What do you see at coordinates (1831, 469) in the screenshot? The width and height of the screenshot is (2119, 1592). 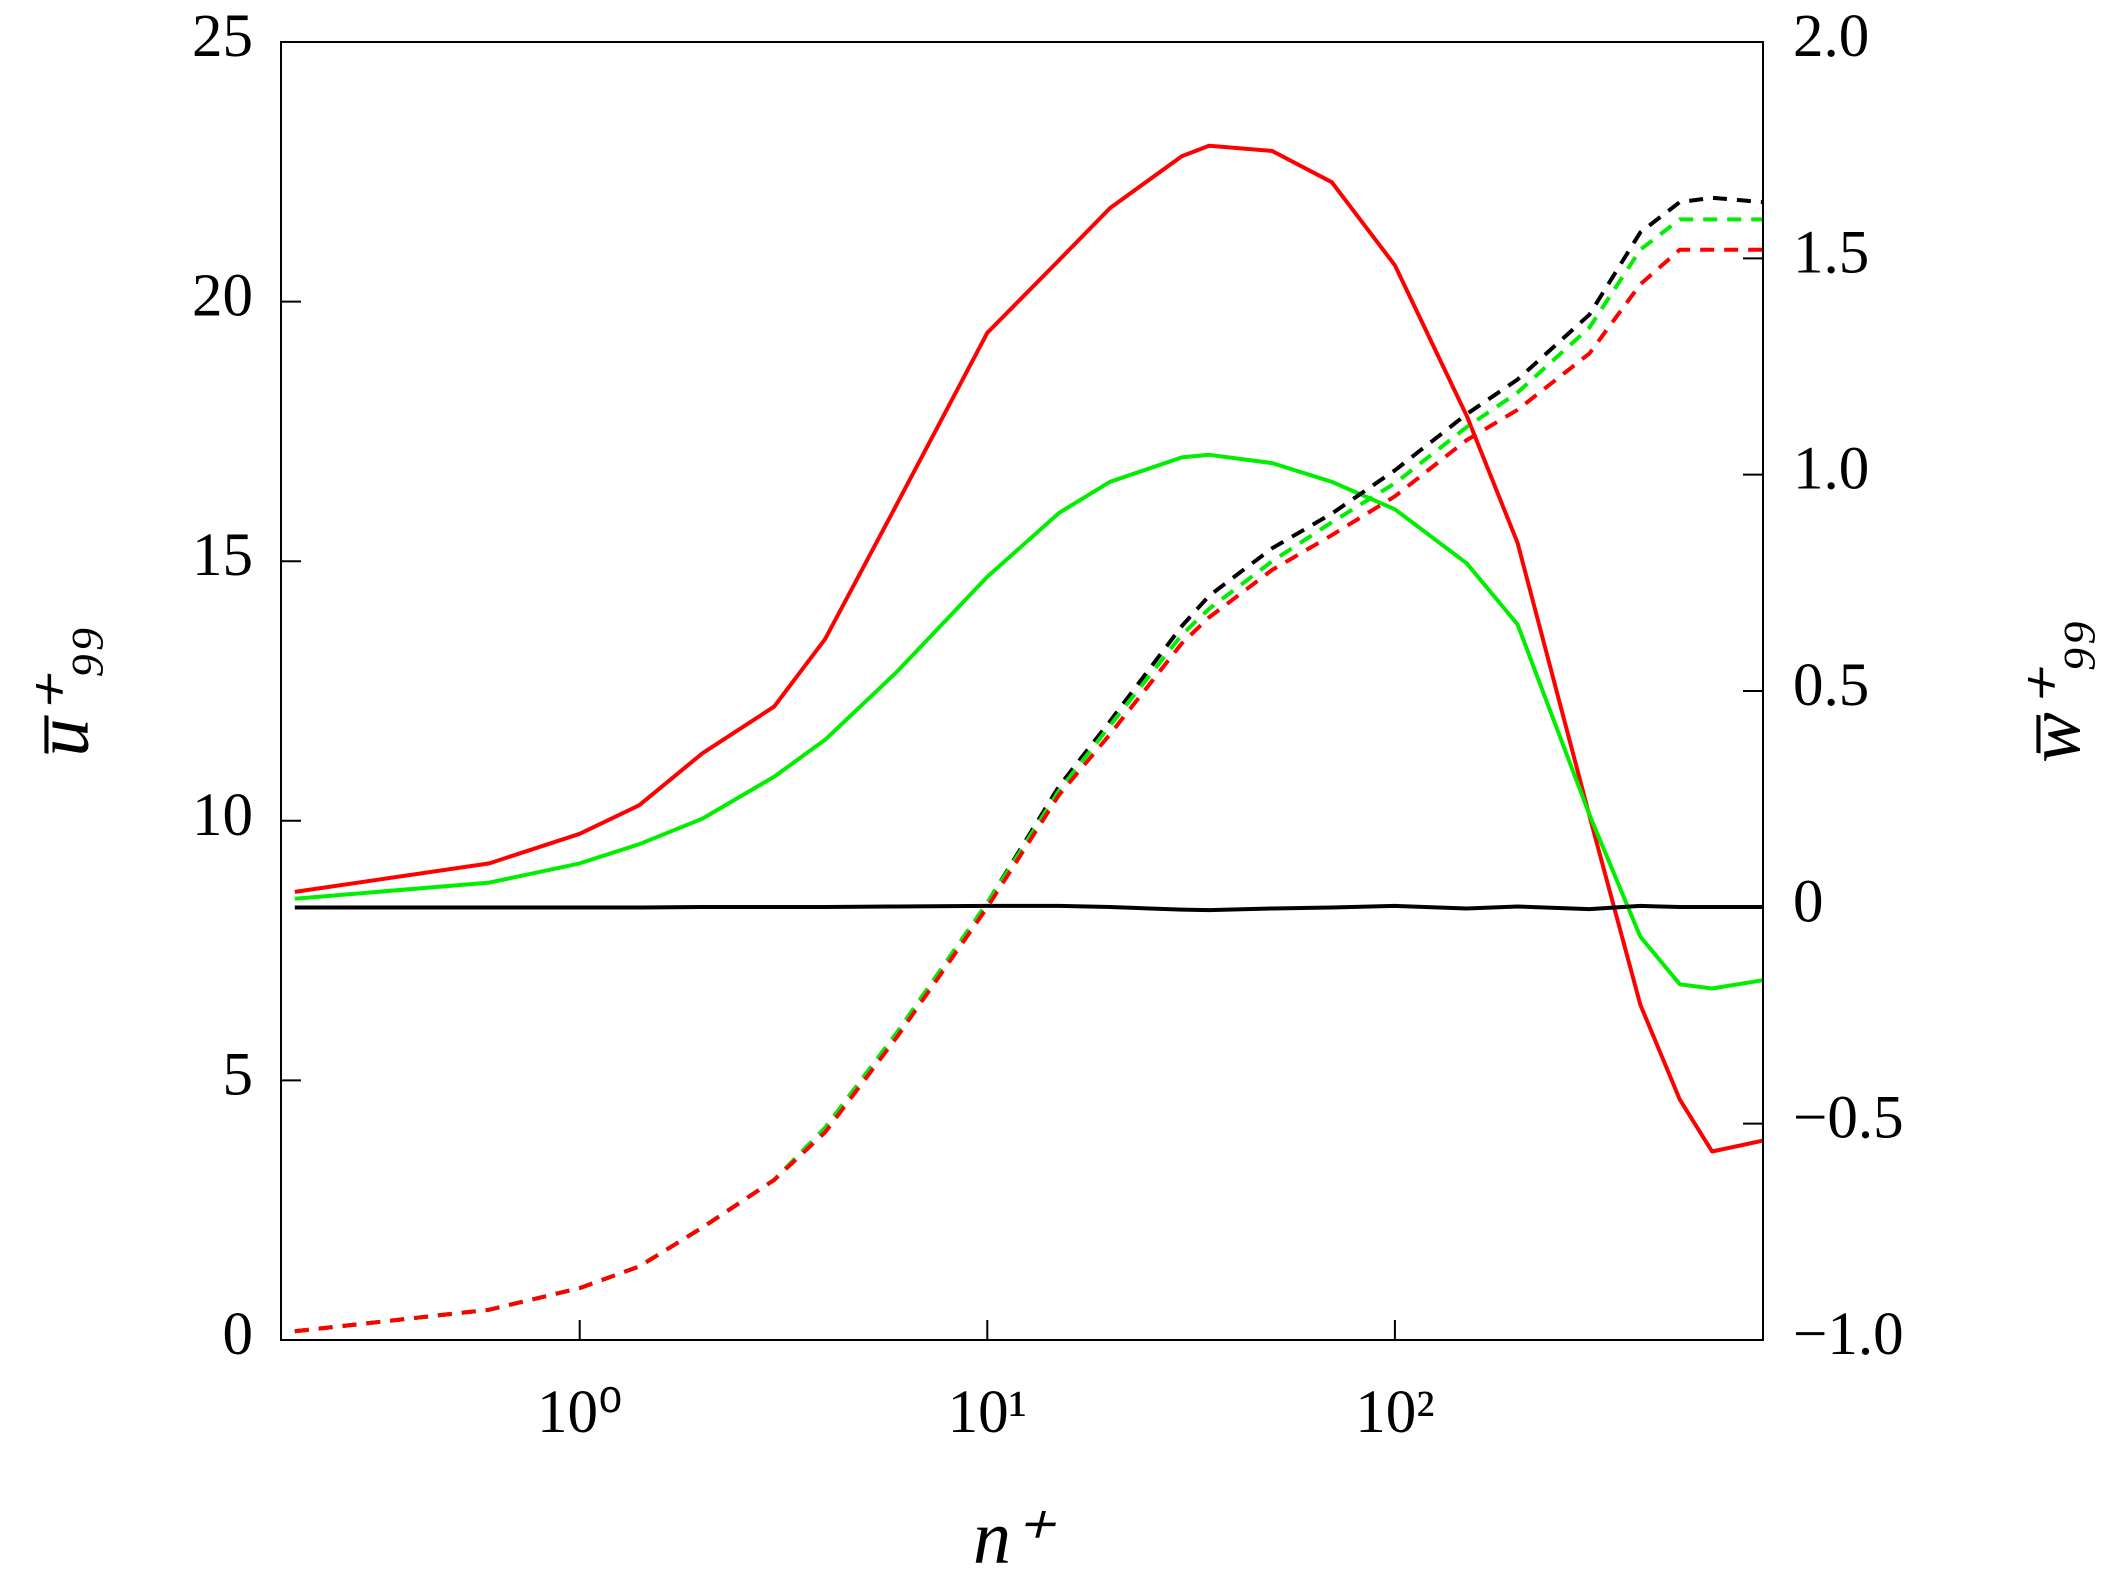 I see `y2-tick-label: 1.0` at bounding box center [1831, 469].